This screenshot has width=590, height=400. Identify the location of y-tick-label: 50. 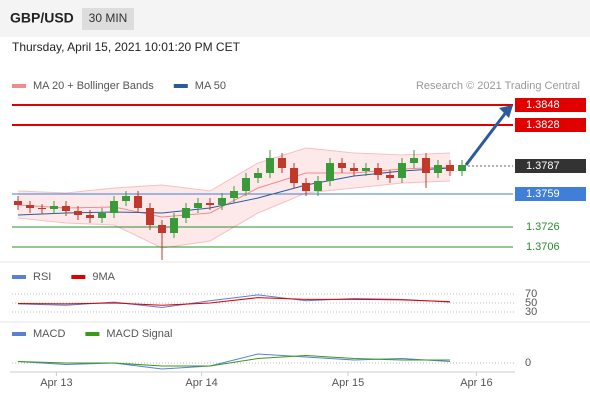
(531, 303).